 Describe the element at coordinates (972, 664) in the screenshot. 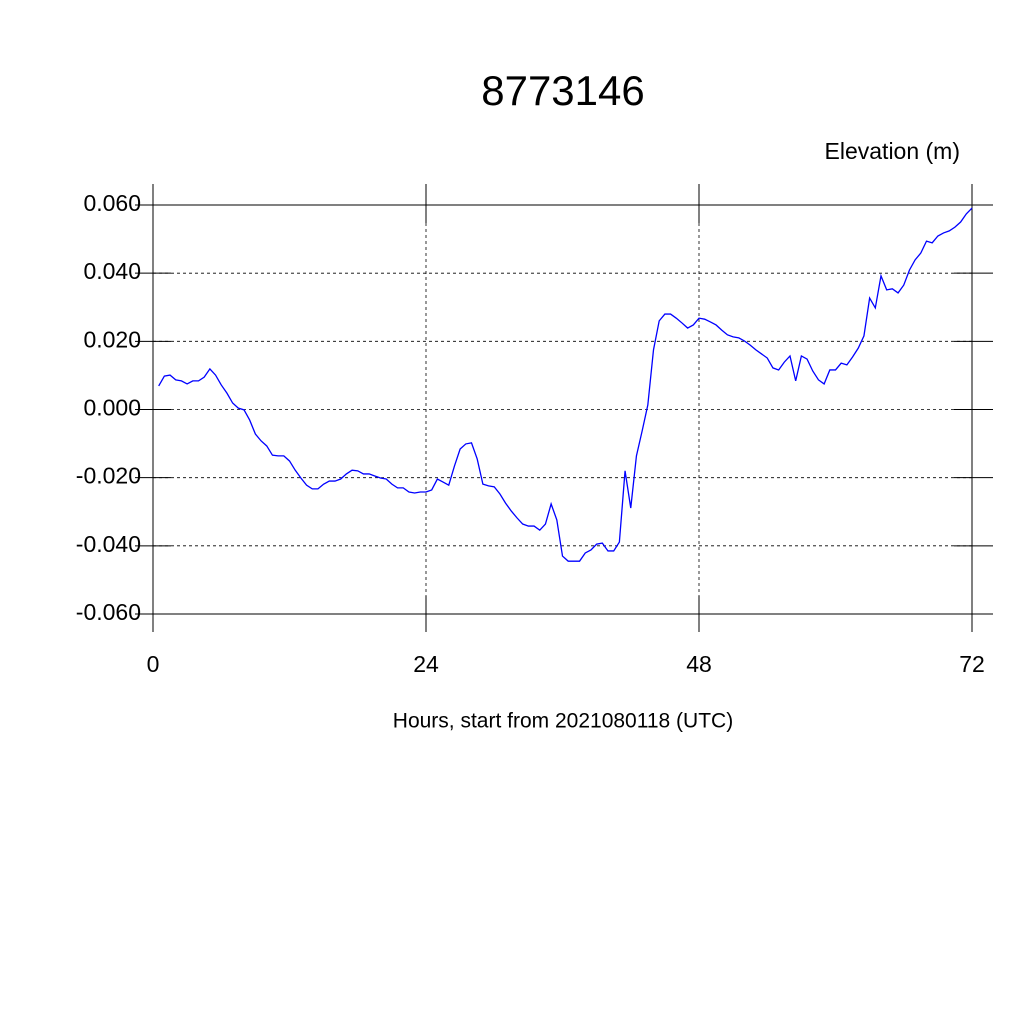

I see `x-tick-label: 72` at that location.